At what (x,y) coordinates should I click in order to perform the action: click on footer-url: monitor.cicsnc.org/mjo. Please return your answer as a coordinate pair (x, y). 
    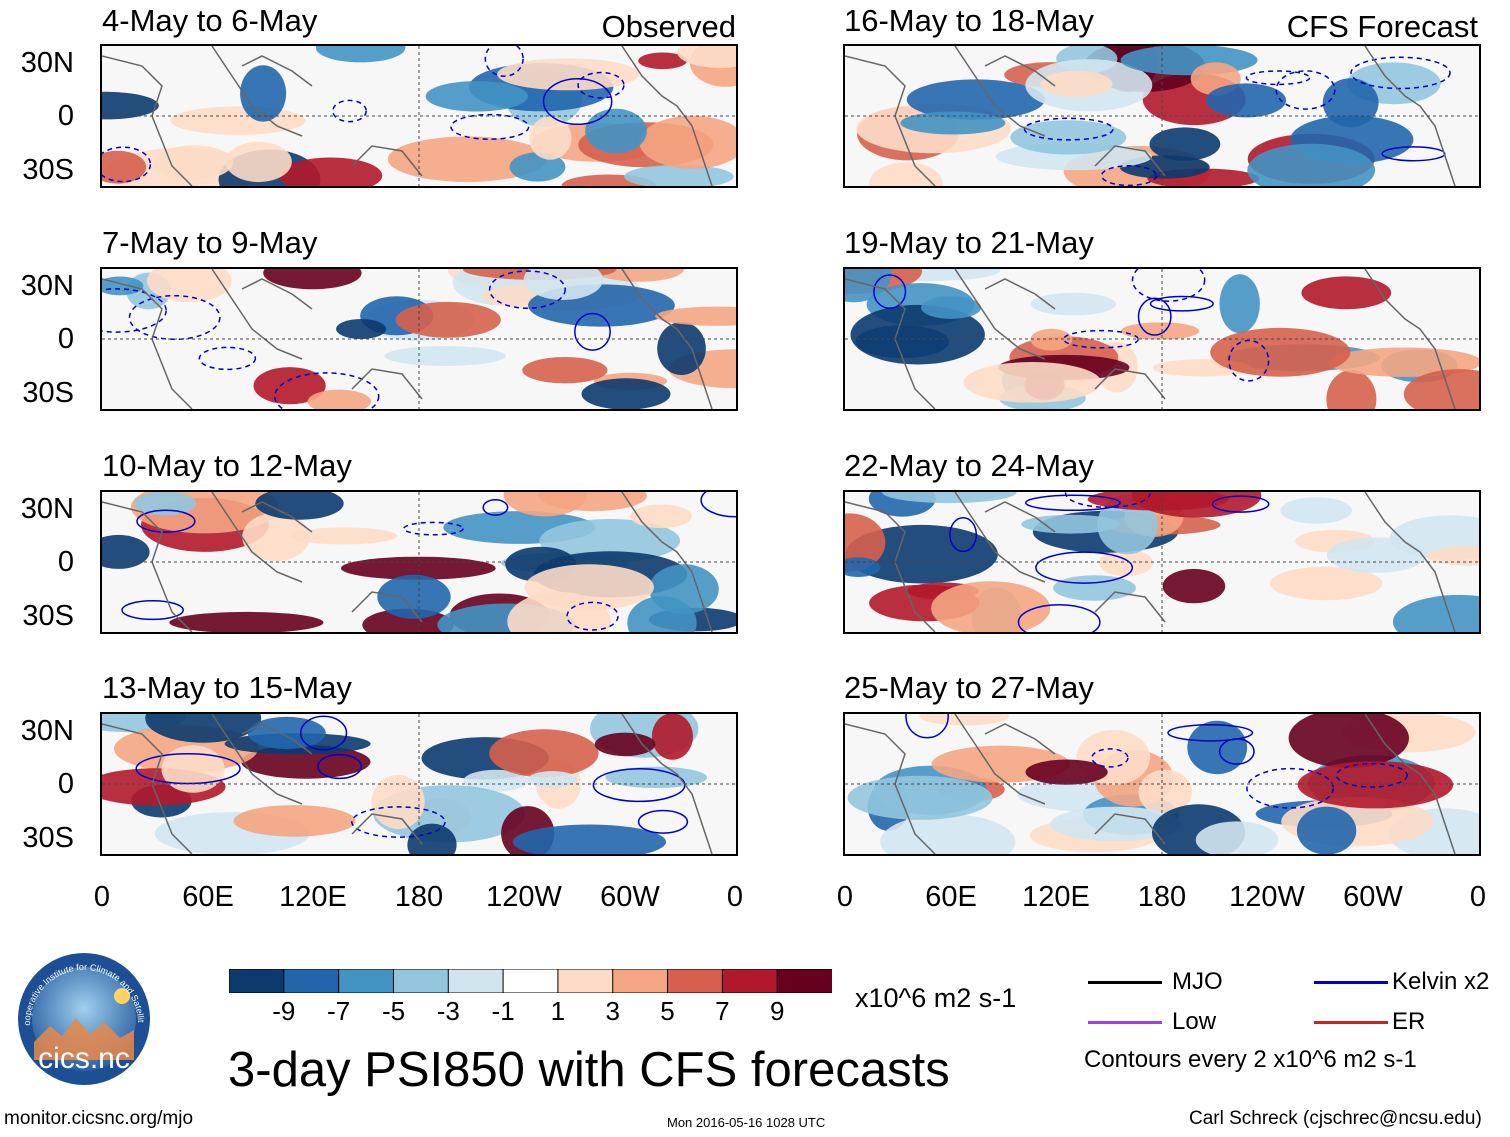
    Looking at the image, I should click on (99, 1118).